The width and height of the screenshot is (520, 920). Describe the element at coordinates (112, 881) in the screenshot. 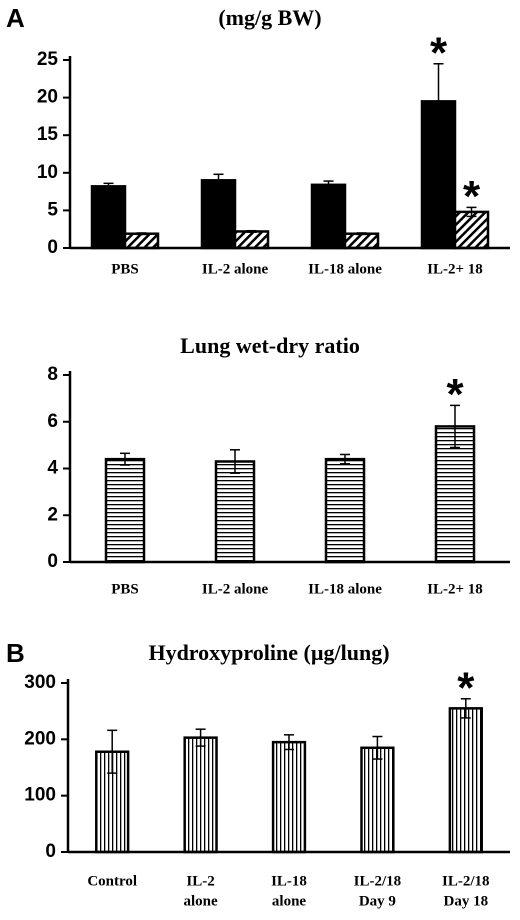

I see `x-tick-label: Control` at that location.